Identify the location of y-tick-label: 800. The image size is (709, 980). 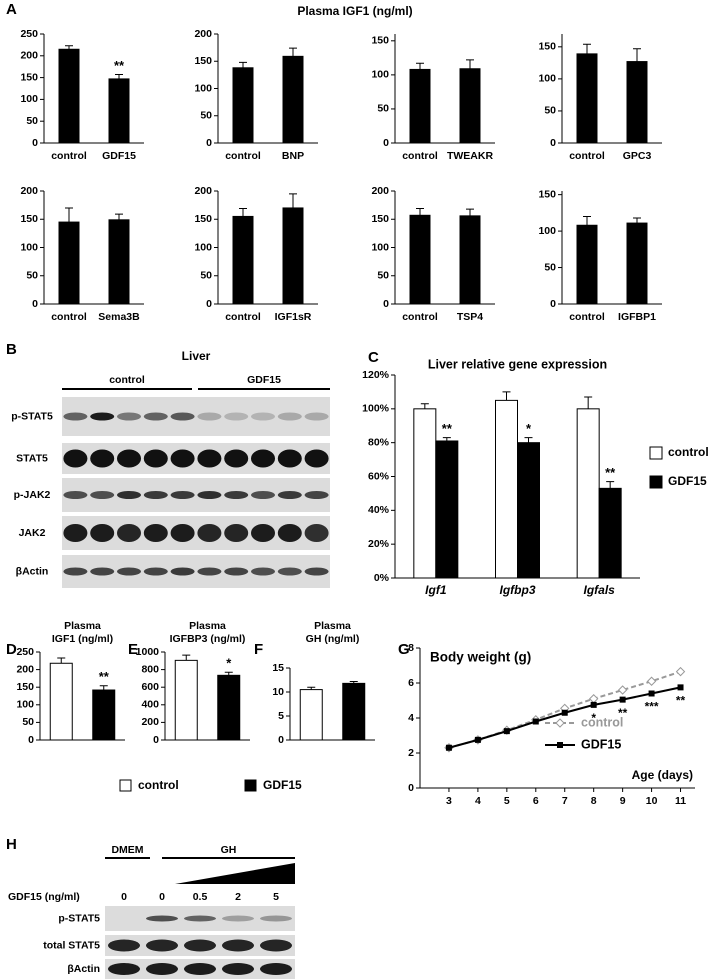
(150, 669).